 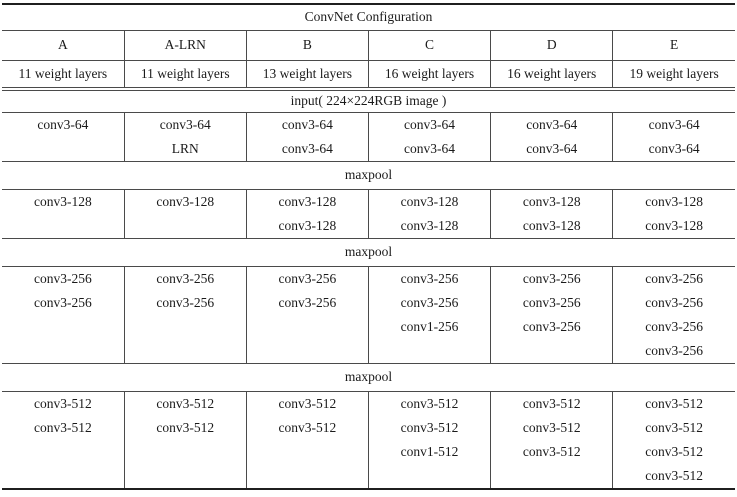 I want to click on conv-cell: LRN, so click(x=185, y=149).